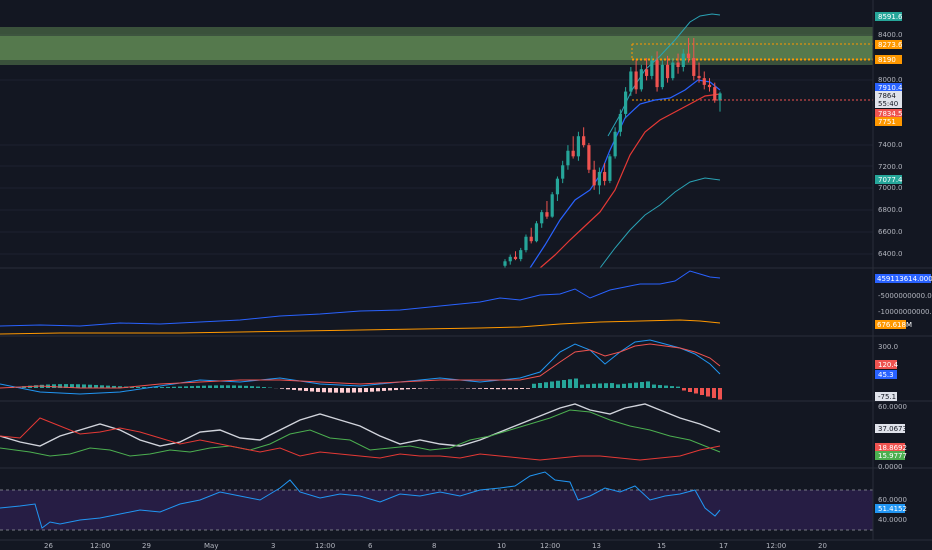  What do you see at coordinates (211, 546) in the screenshot?
I see `time-label: May` at bounding box center [211, 546].